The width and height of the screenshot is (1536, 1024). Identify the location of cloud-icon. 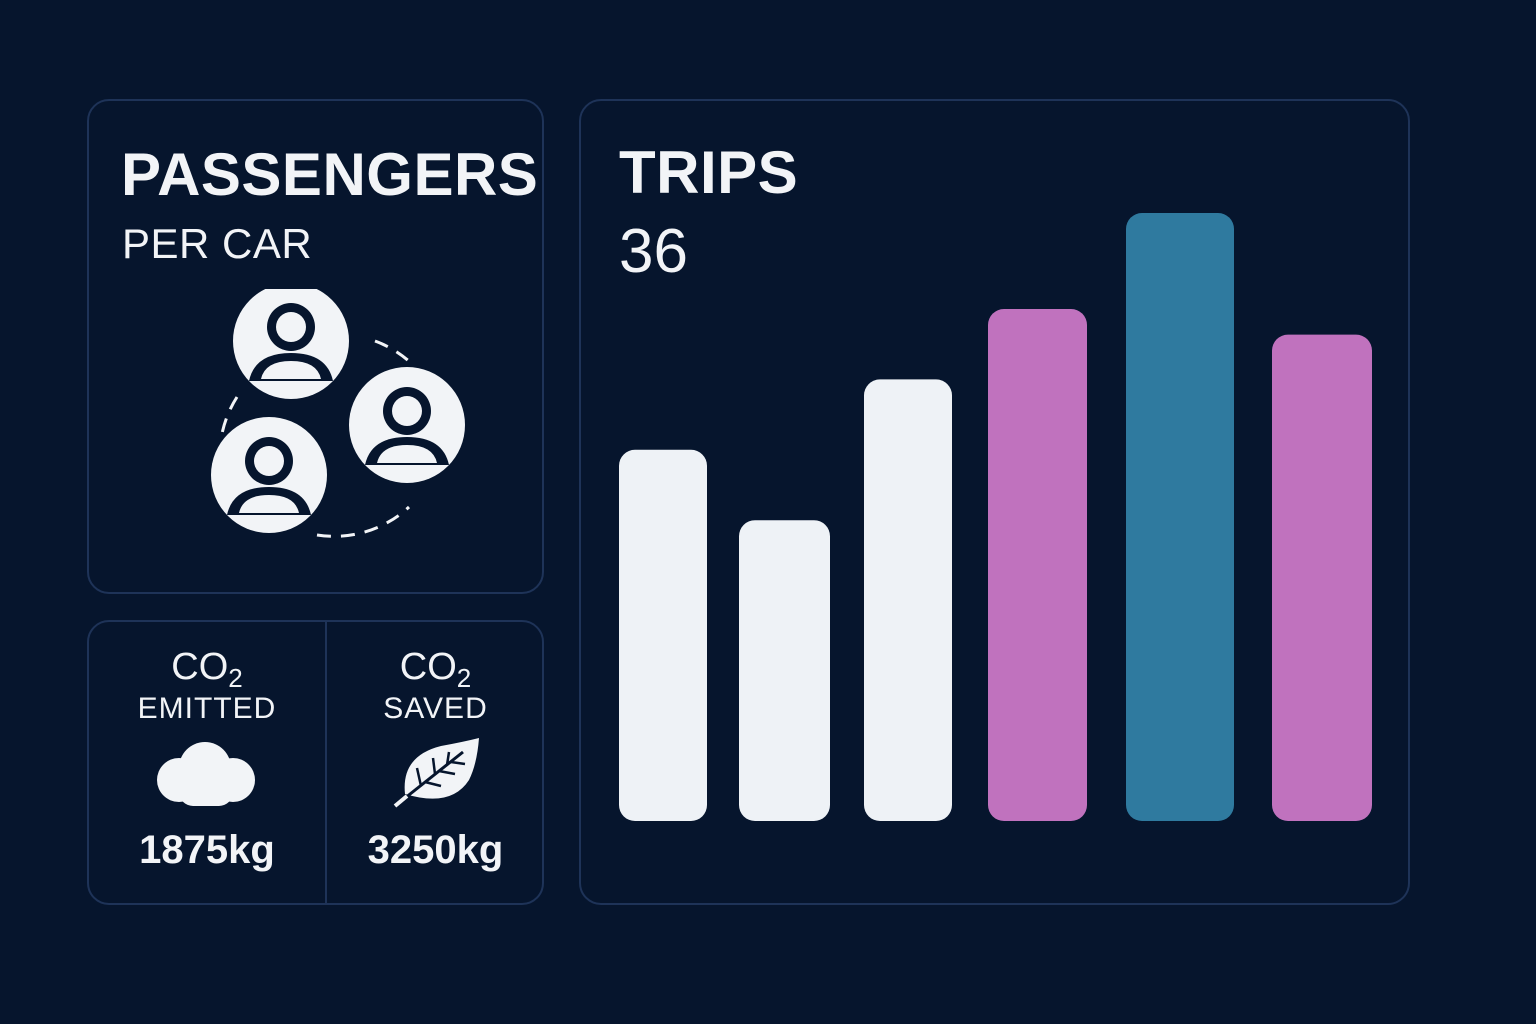
(206, 774).